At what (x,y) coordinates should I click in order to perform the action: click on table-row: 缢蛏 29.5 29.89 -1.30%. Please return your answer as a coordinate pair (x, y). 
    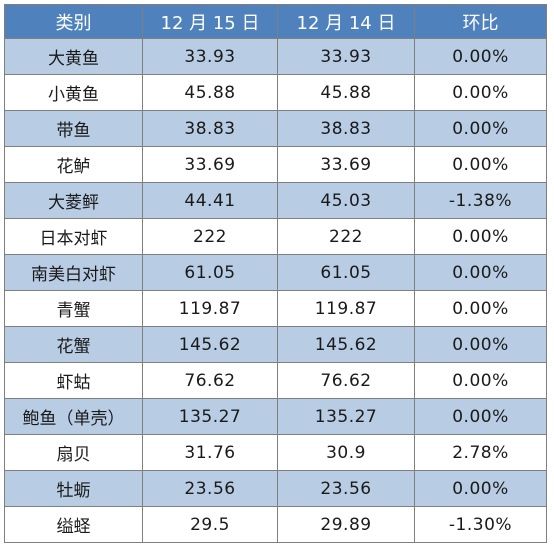
    Looking at the image, I should click on (275, 524).